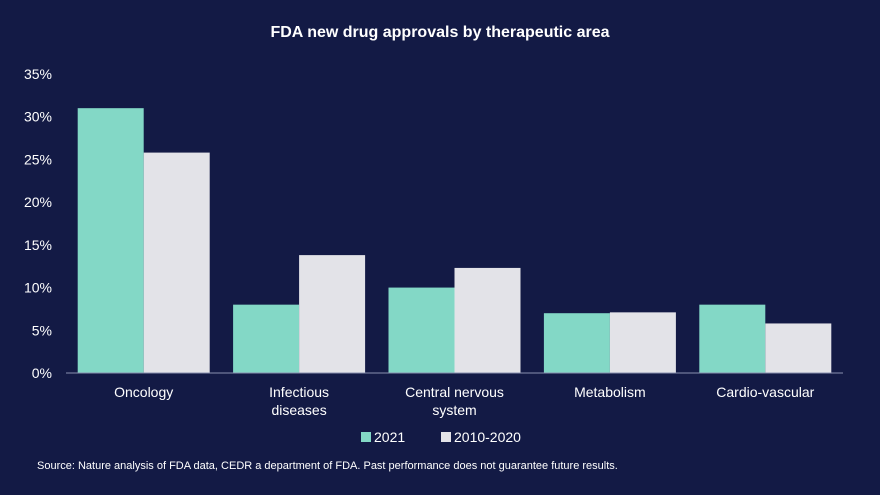 This screenshot has height=495, width=880. Describe the element at coordinates (38, 288) in the screenshot. I see `y-tick-label: 10%` at that location.